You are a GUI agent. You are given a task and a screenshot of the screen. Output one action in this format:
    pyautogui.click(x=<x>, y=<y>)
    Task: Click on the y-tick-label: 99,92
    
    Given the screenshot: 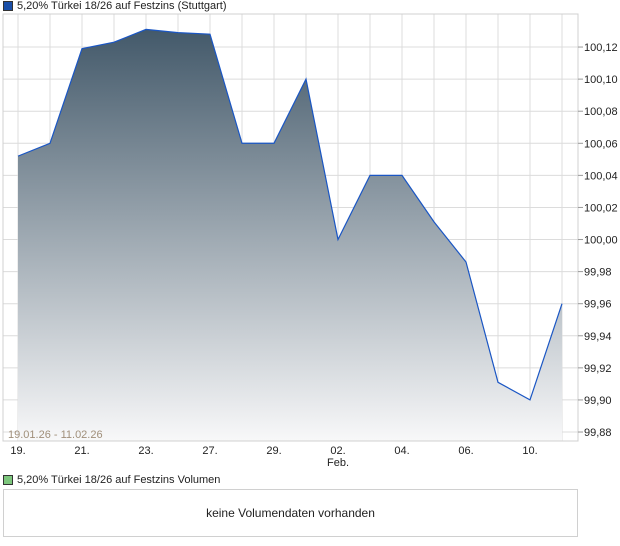 What is the action you would take?
    pyautogui.click(x=598, y=369)
    